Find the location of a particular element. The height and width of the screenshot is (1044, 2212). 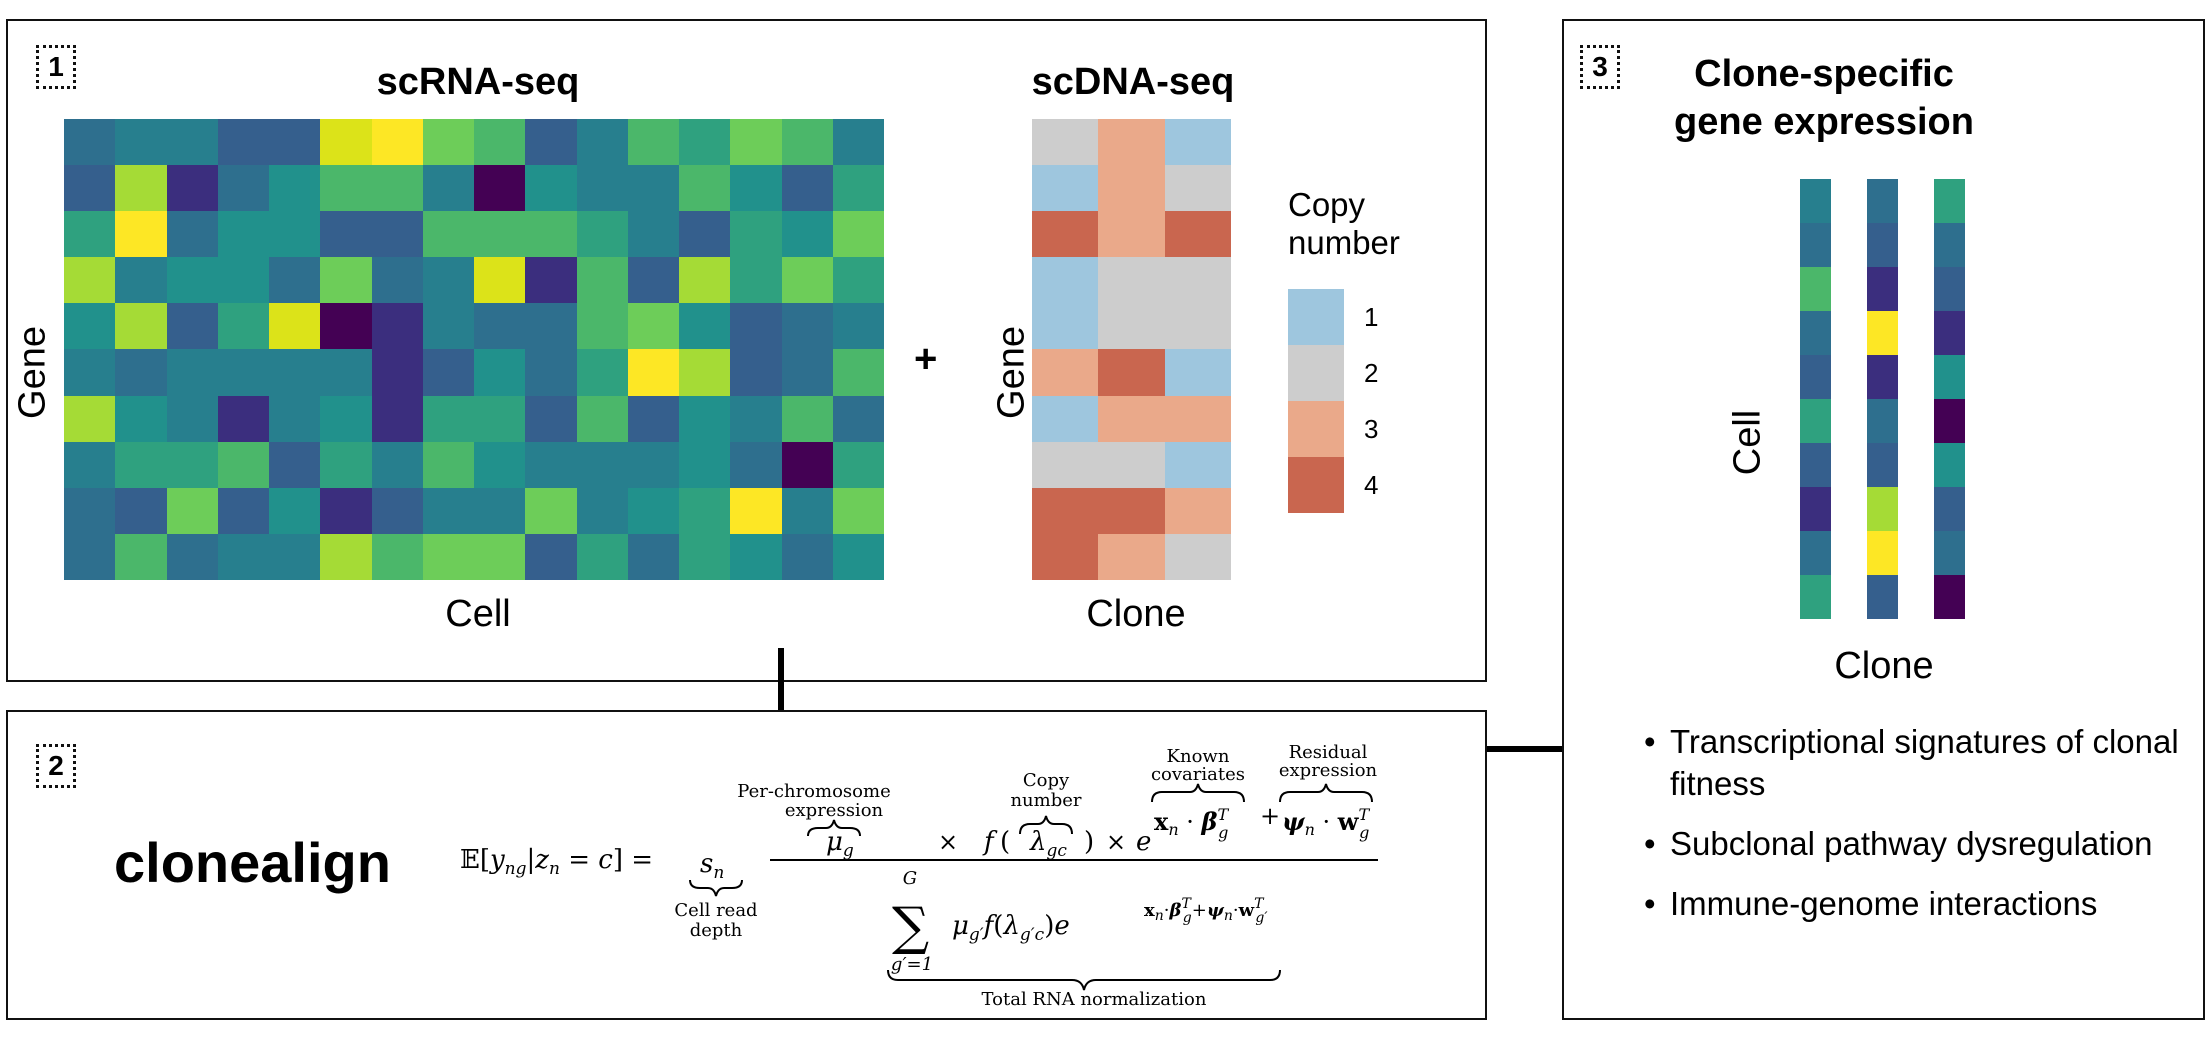

annotation-cell-read-depth-1: Cell read is located at coordinates (715, 910).